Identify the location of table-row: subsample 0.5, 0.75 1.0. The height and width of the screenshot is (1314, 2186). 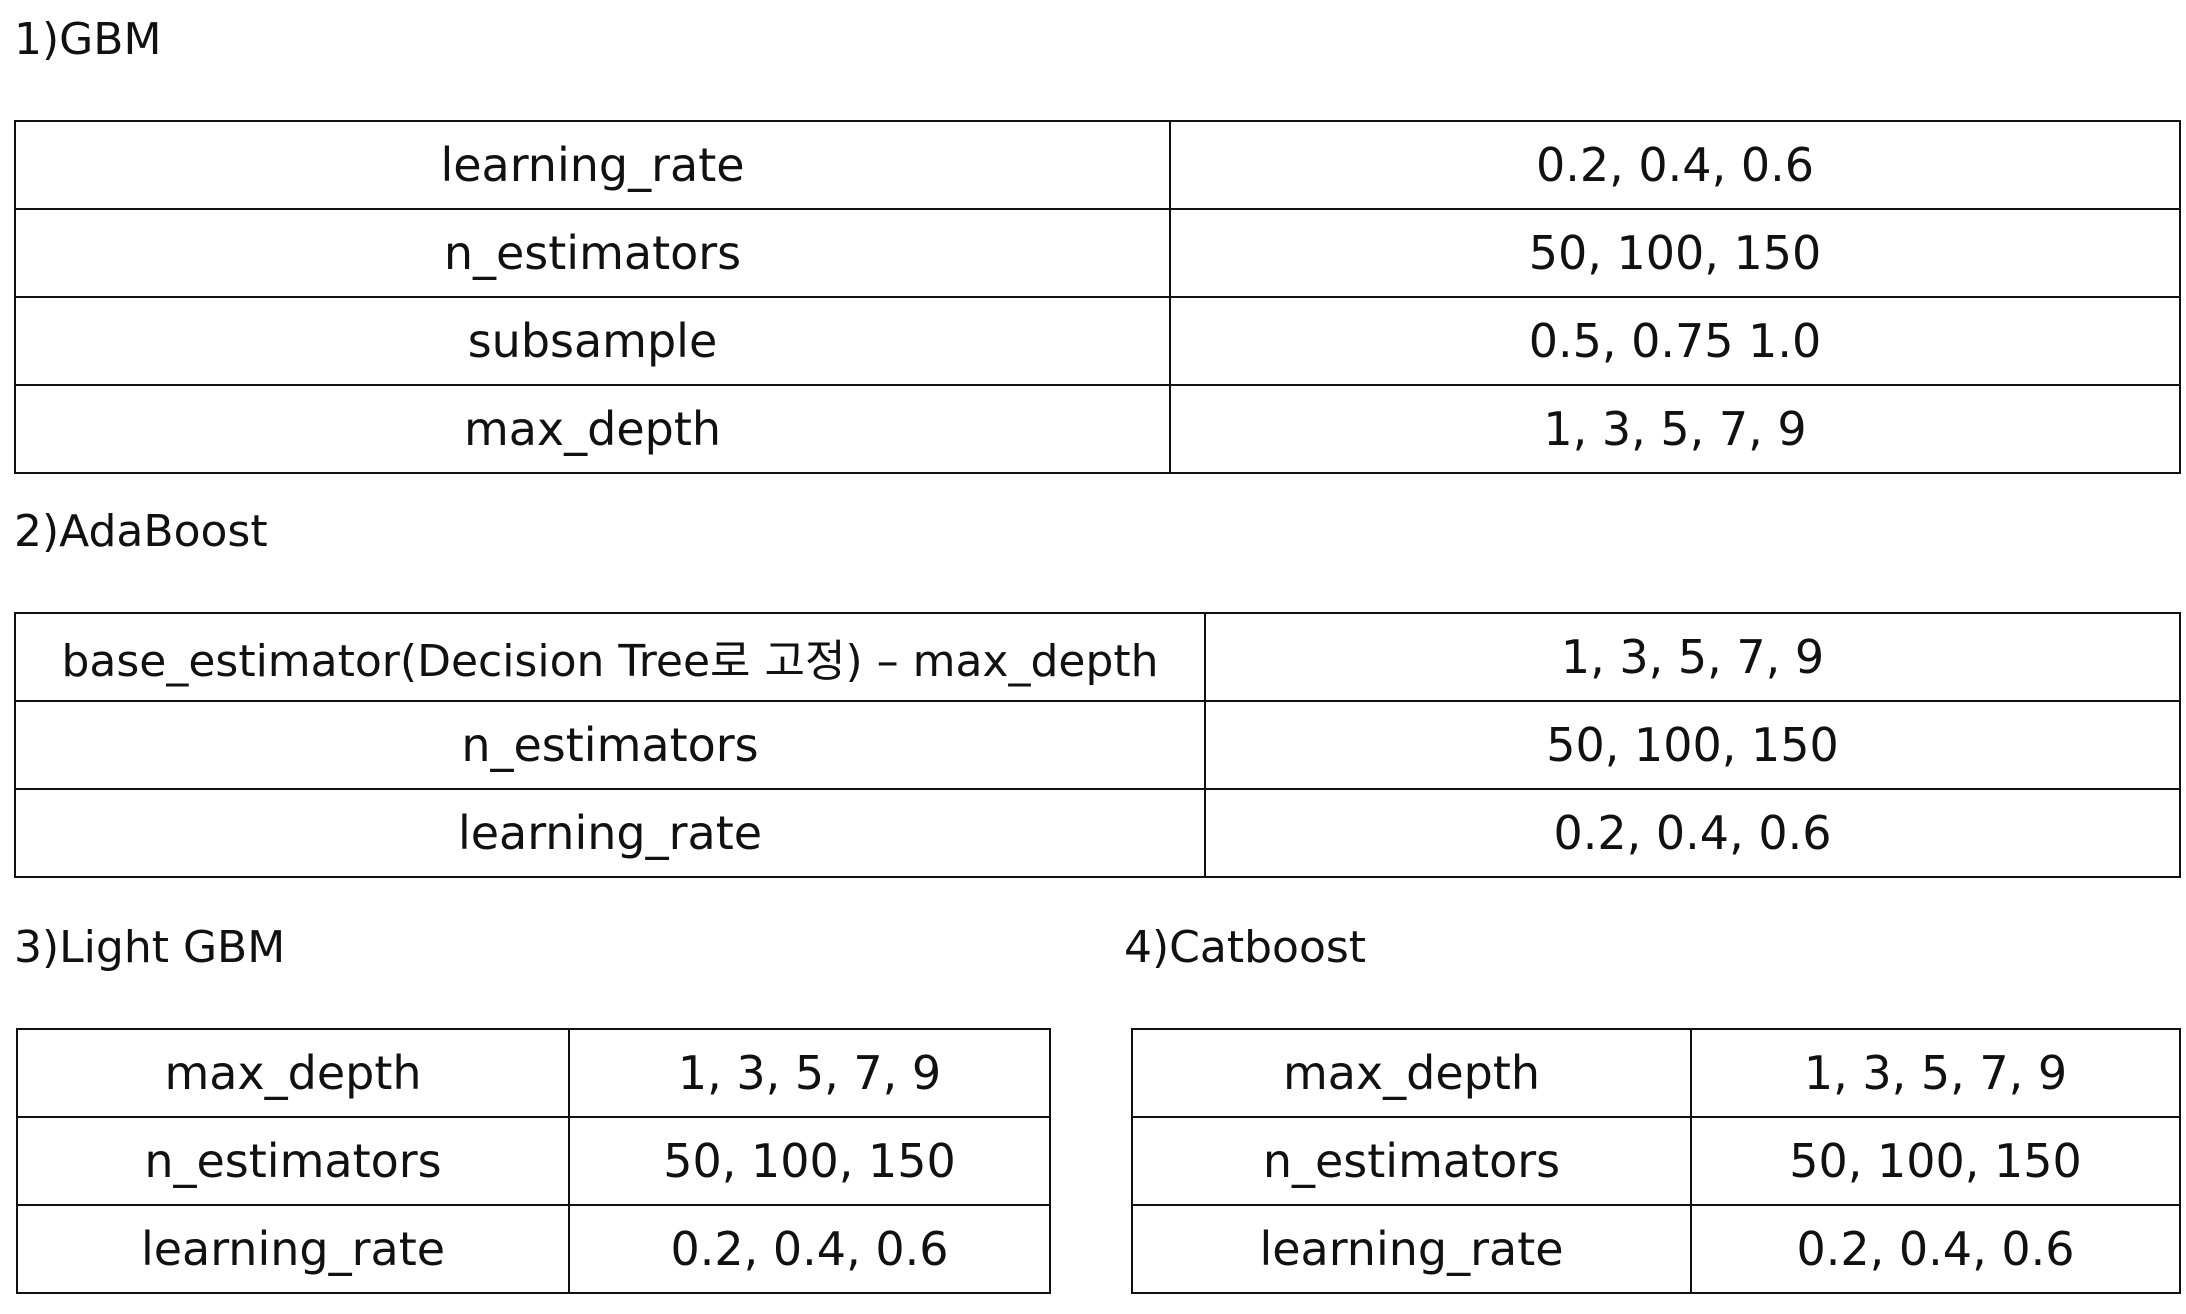
(1097, 341).